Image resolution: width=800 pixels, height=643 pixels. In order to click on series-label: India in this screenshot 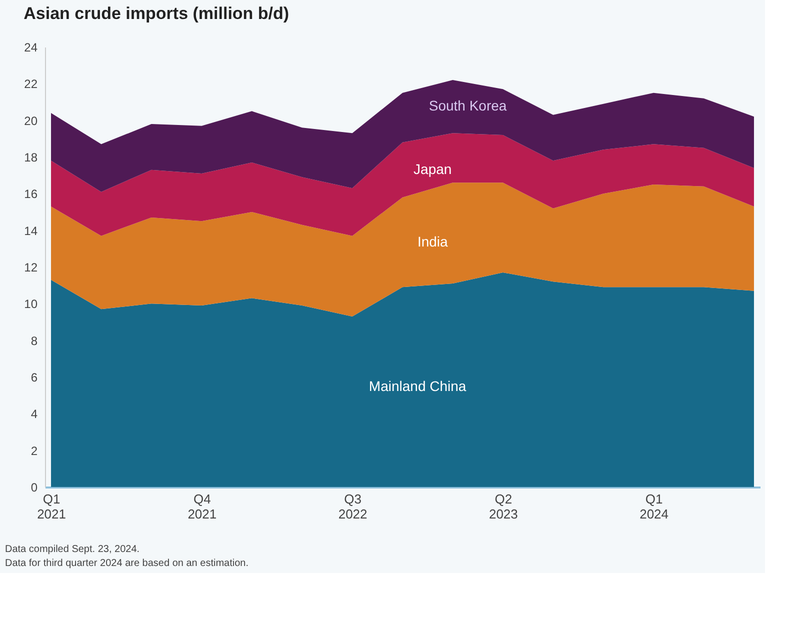, I will do `click(432, 241)`.